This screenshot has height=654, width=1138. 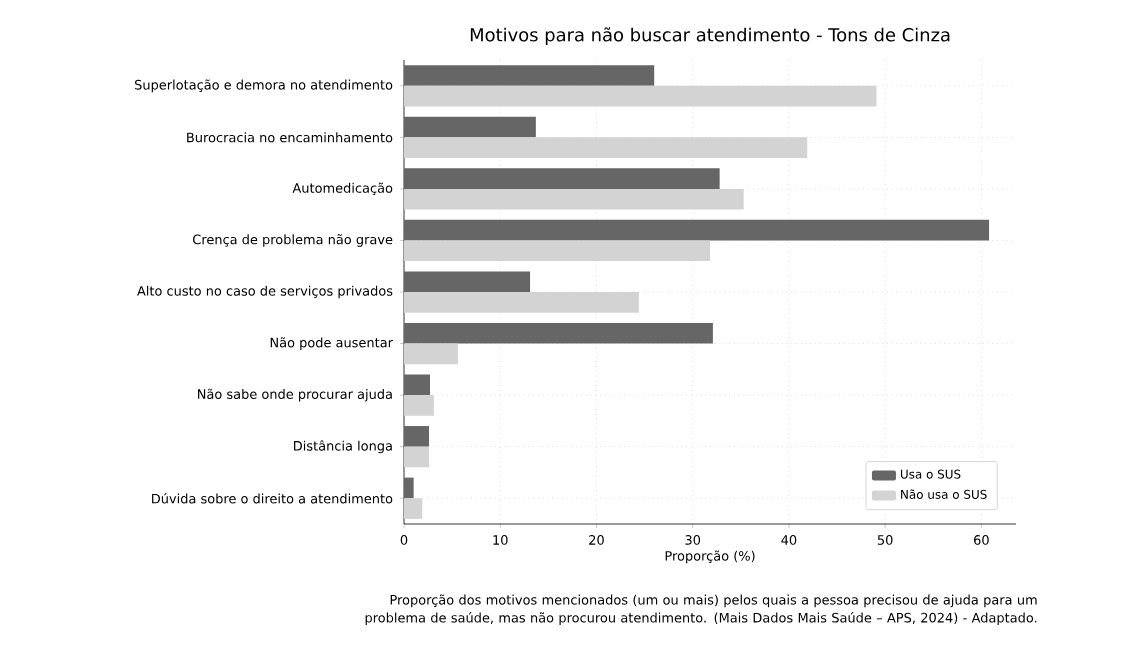 I want to click on chart-title: Motivos para não buscar atendimento - Tons de Cinza, so click(x=710, y=36).